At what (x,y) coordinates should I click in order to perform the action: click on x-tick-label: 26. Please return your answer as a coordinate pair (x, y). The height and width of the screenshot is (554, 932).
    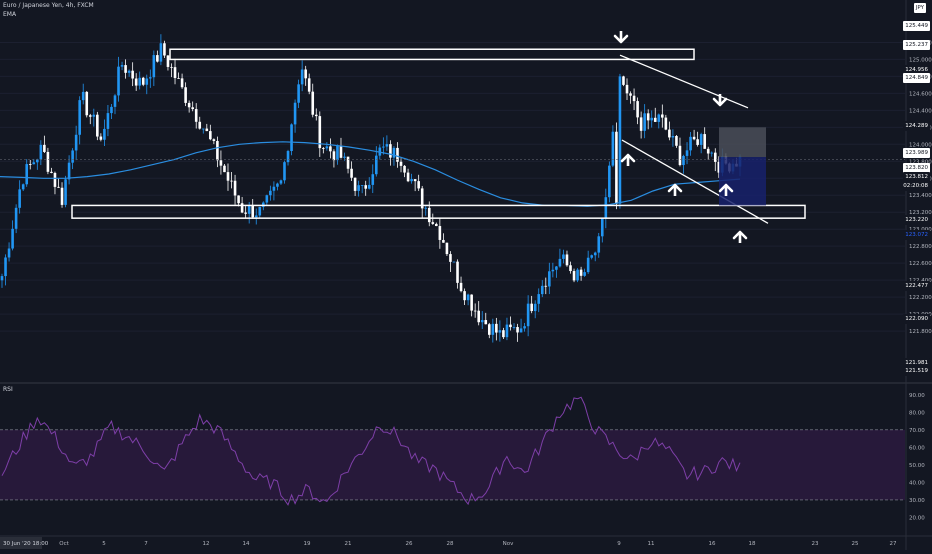
    Looking at the image, I should click on (409, 544).